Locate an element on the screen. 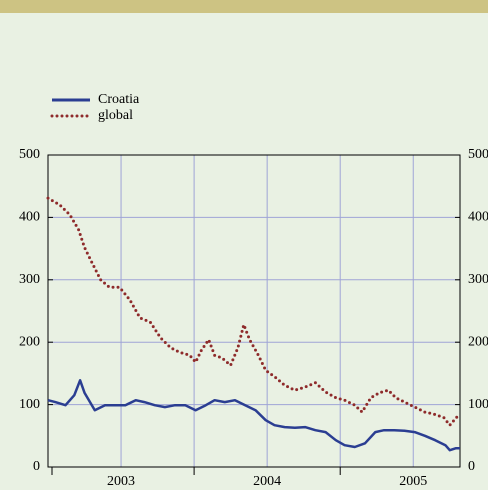 This screenshot has width=488, height=490. y2-tick-label: 200 is located at coordinates (478, 341).